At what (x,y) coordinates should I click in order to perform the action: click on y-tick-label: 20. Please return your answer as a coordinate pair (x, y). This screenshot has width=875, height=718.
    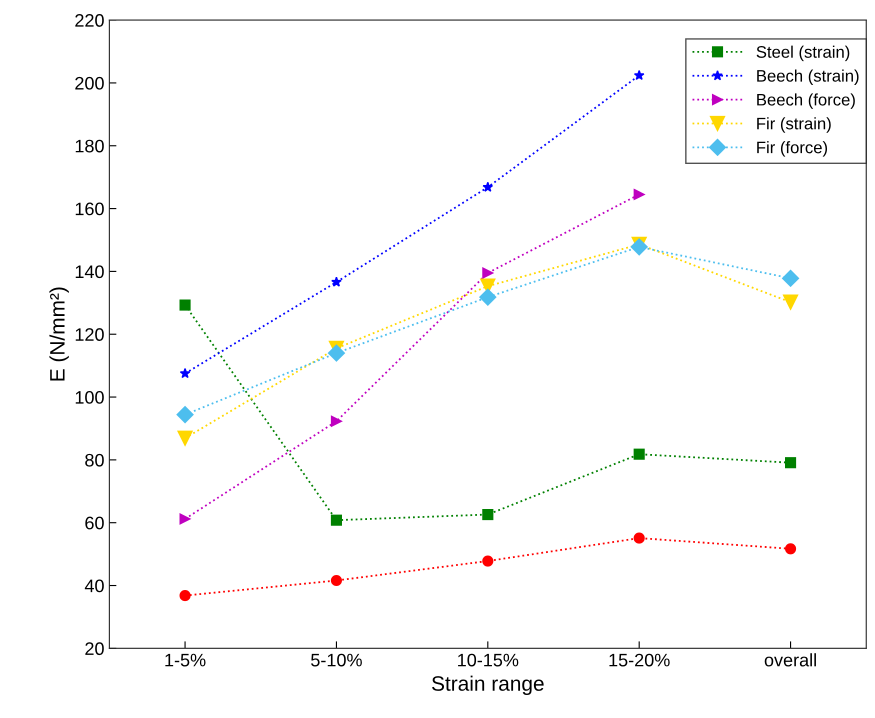
    Looking at the image, I should click on (94, 649).